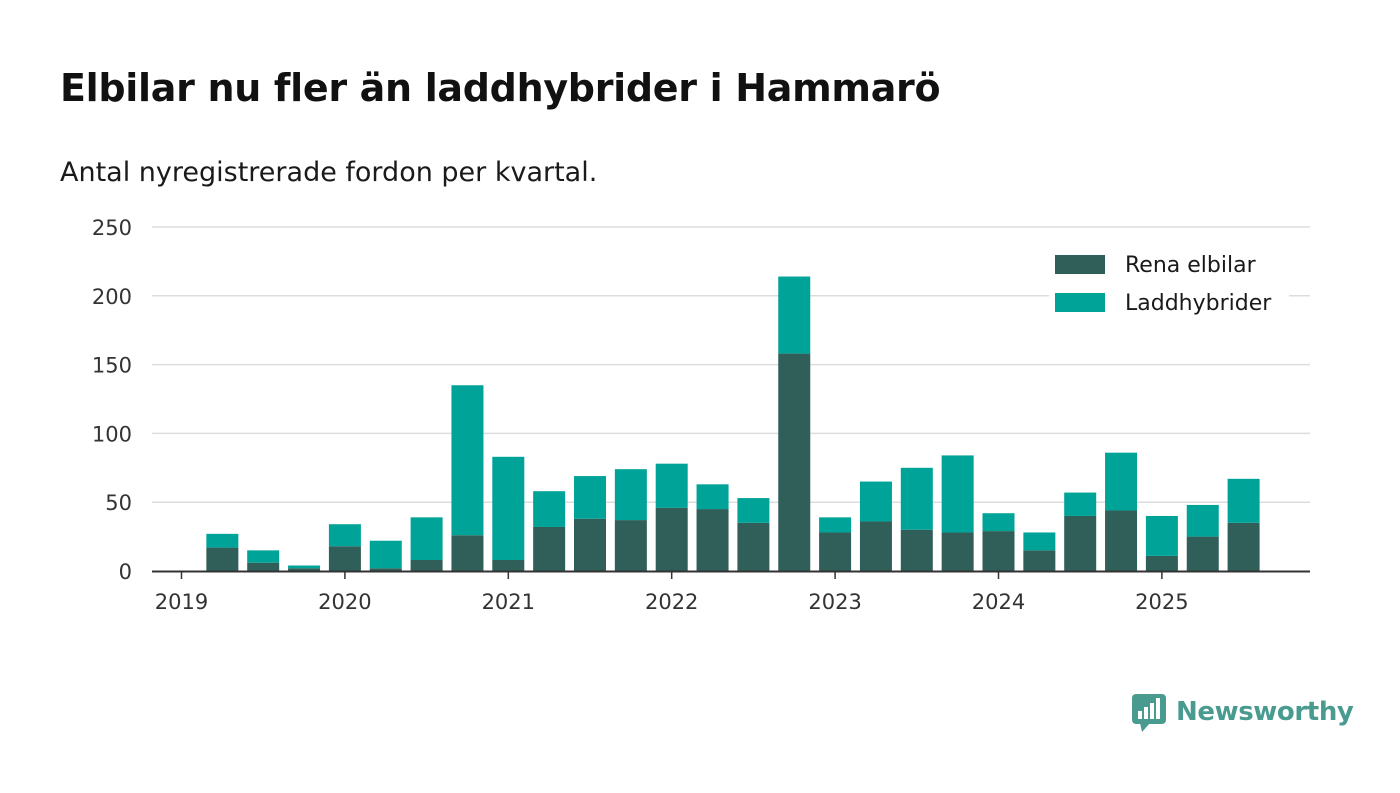 The width and height of the screenshot is (1400, 793). I want to click on brand-name: Newsworthy, so click(1265, 712).